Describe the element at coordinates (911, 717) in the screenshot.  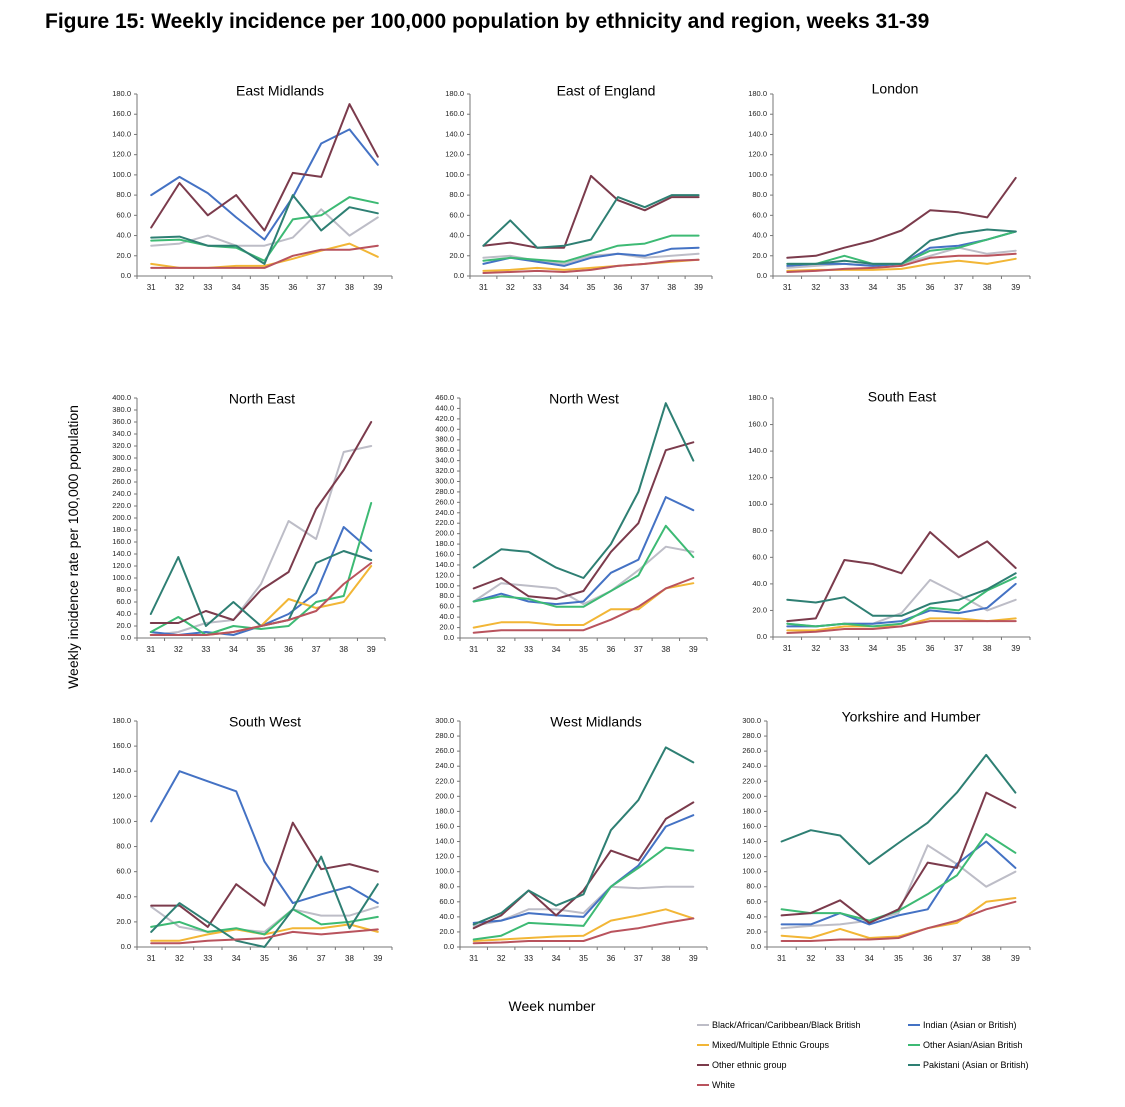
I see `chart-title: Yorkshire and Humber` at that location.